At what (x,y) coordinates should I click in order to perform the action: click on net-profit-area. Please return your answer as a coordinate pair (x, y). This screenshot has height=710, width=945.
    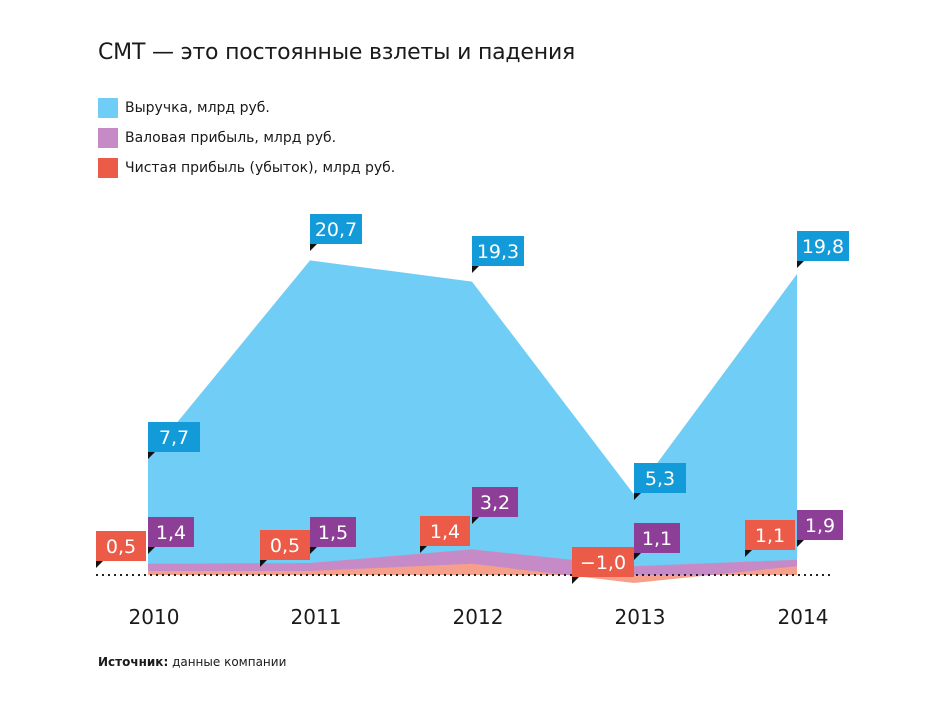
    Looking at the image, I should click on (472, 573).